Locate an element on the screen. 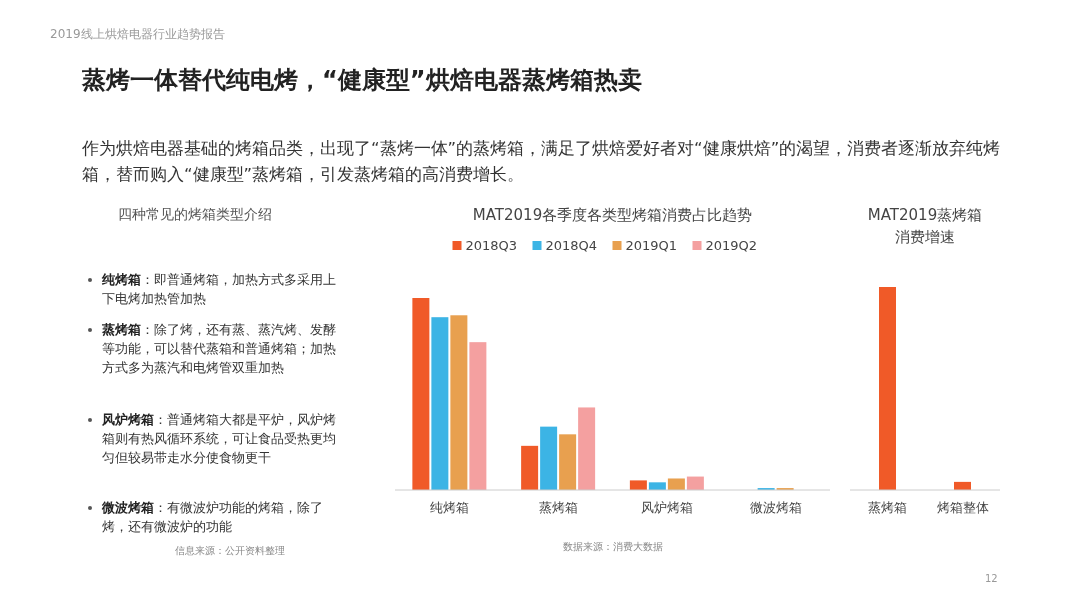 The width and height of the screenshot is (1080, 608). chart-title: MAT2019蒸烤箱消费增速 is located at coordinates (925, 226).